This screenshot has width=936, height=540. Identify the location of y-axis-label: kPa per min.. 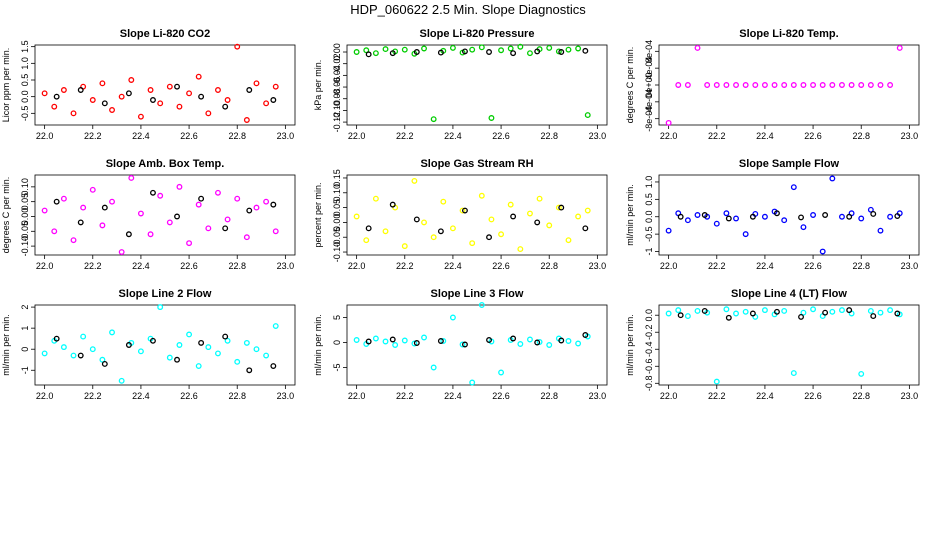
(318, 85).